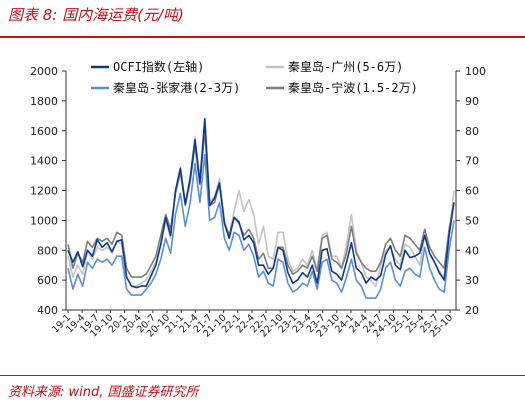  I want to click on legend-label-4: 秦皇岛-宁波(1.5-2万), so click(353, 87).